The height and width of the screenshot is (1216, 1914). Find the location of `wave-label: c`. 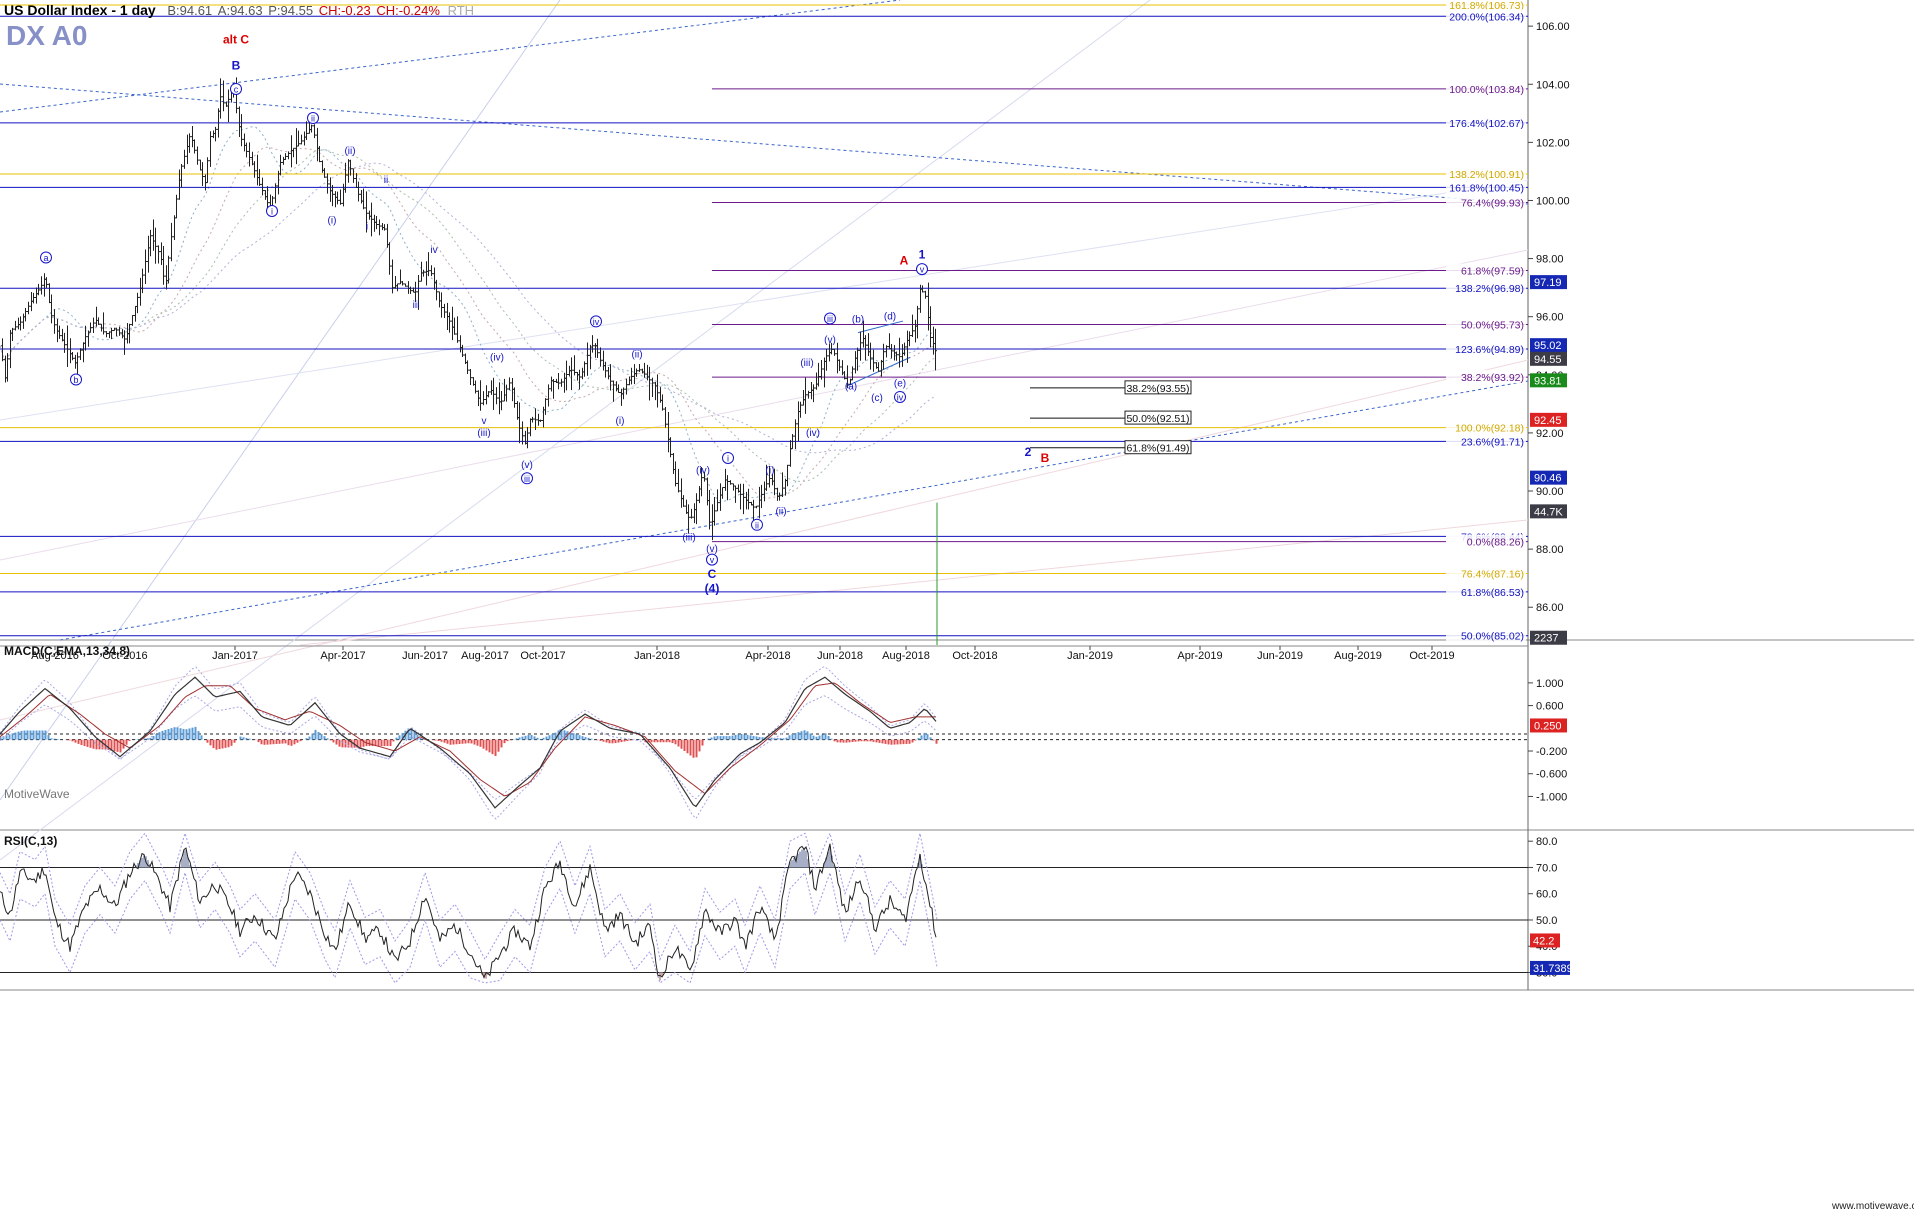

wave-label: c is located at coordinates (236, 89).